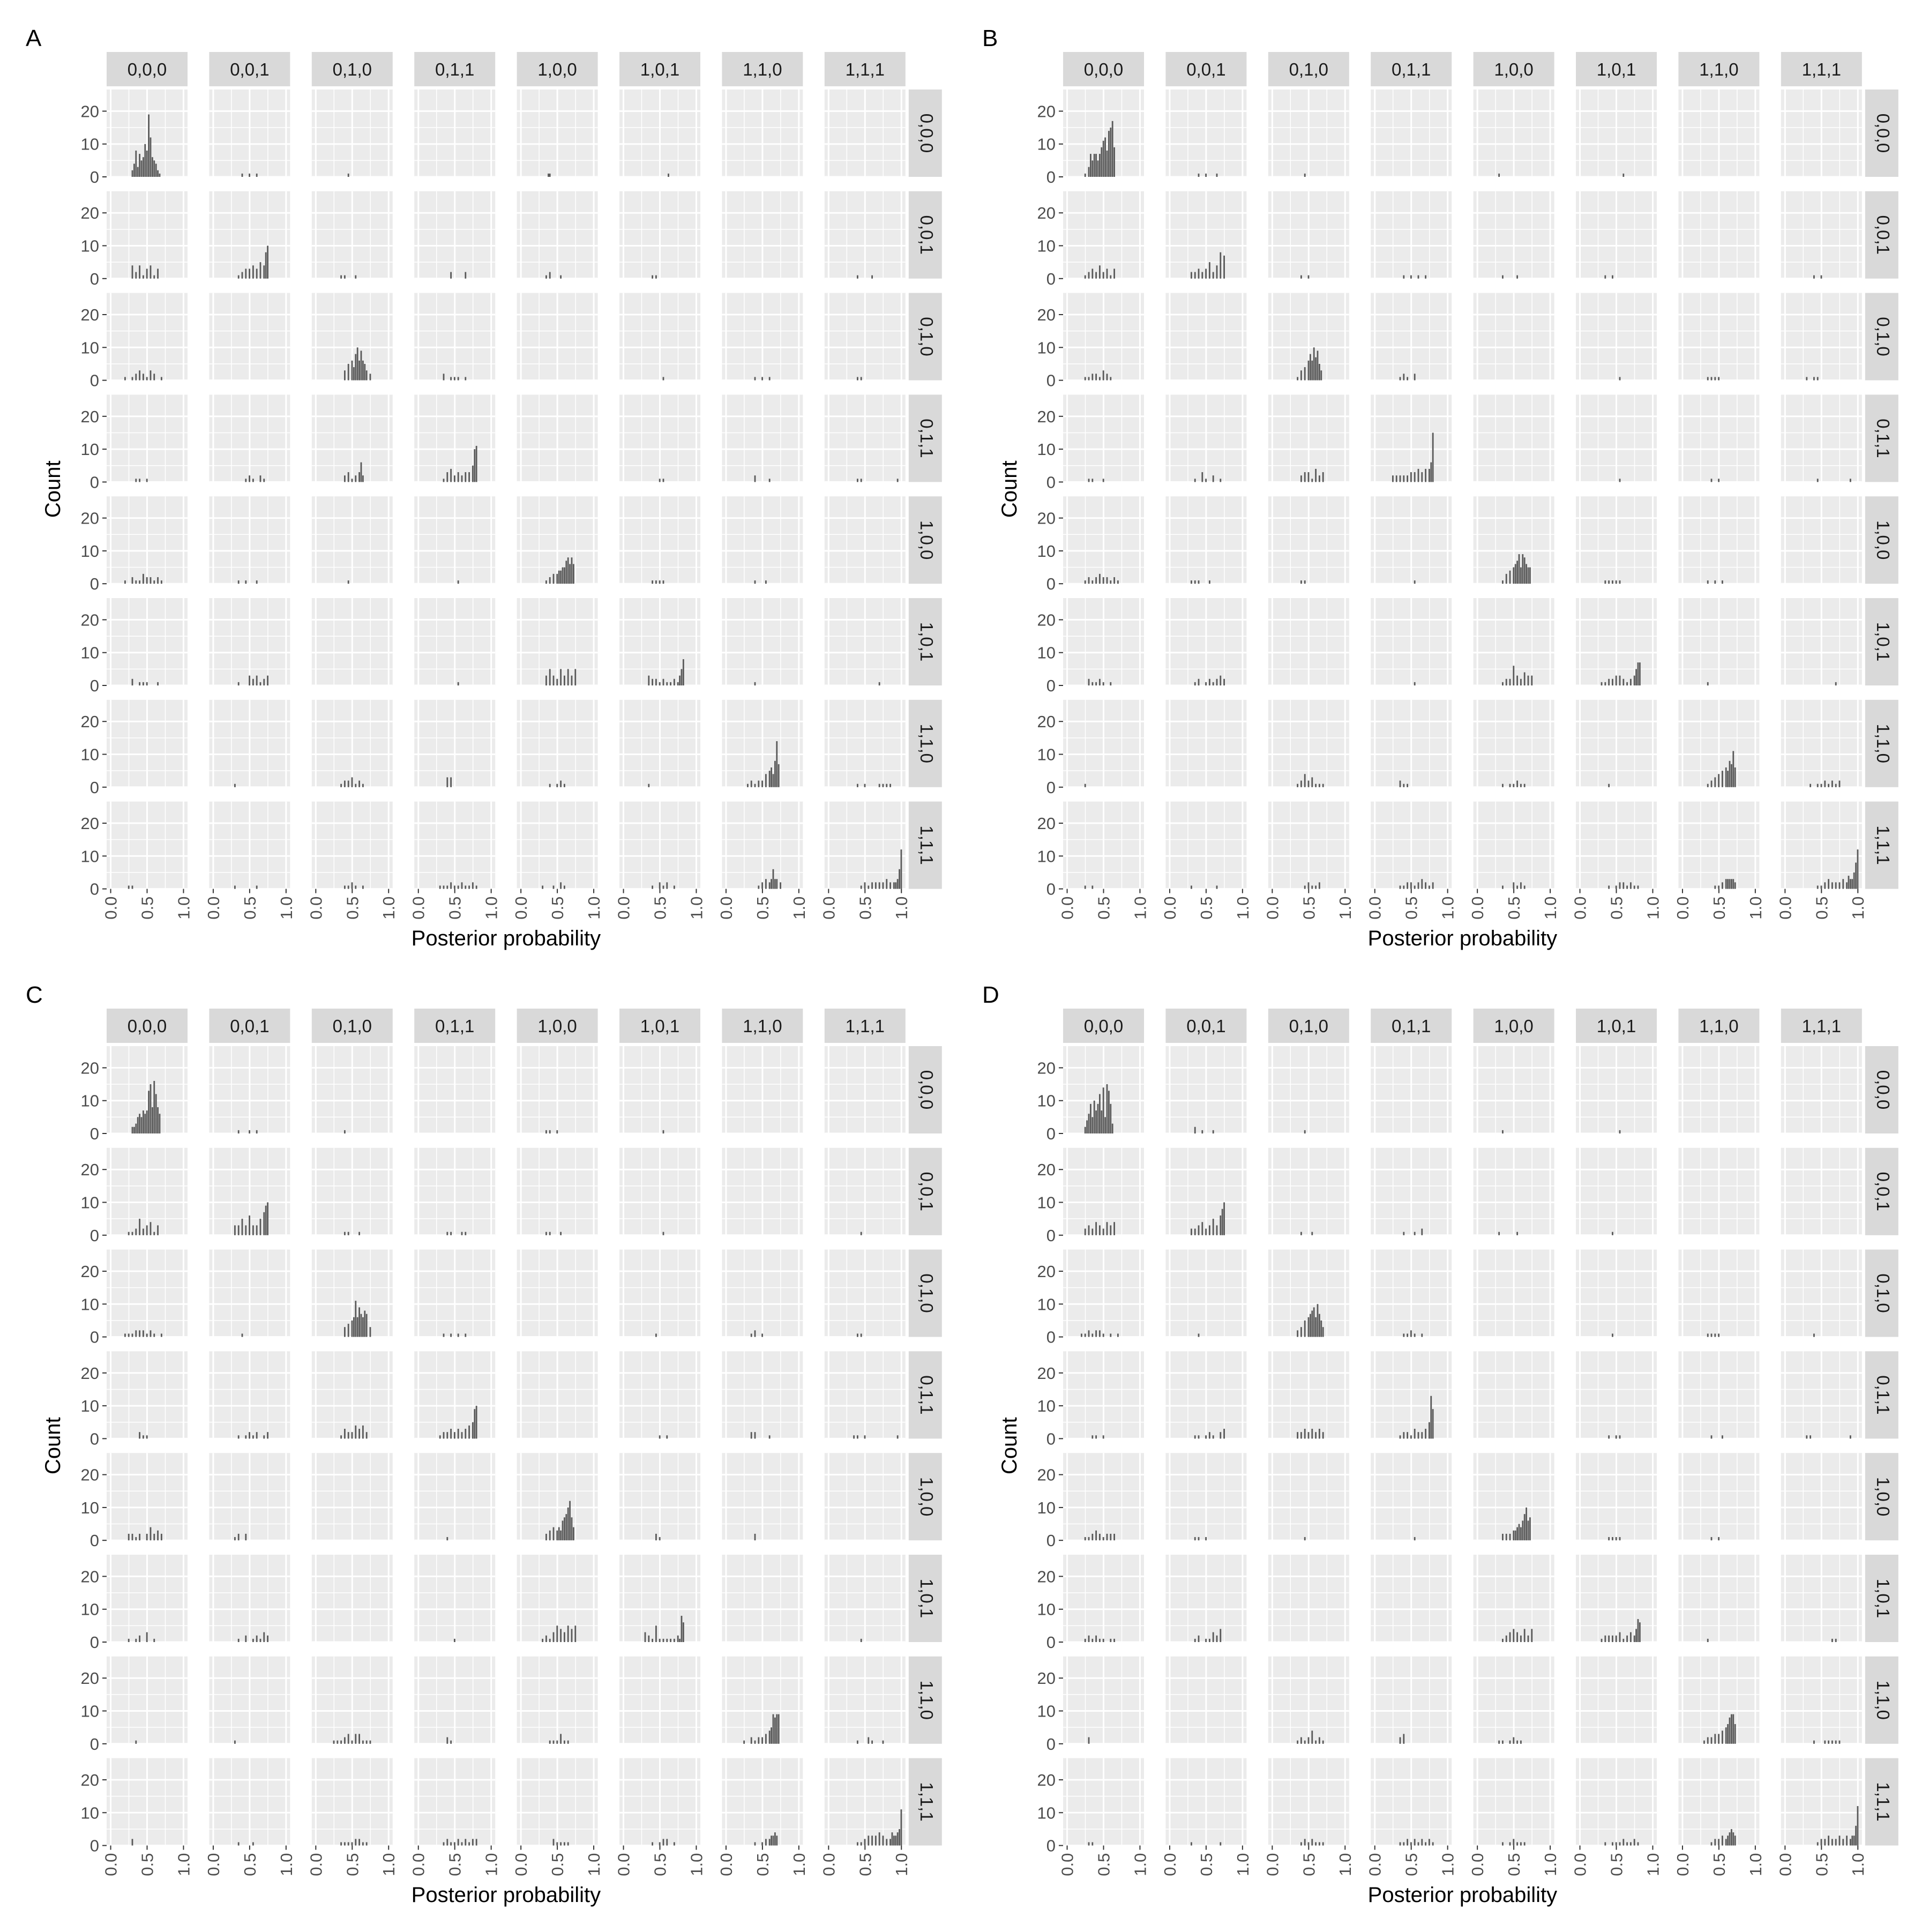 The width and height of the screenshot is (1929, 1932). I want to click on x-axis-title: Posterior probability, so click(506, 1895).